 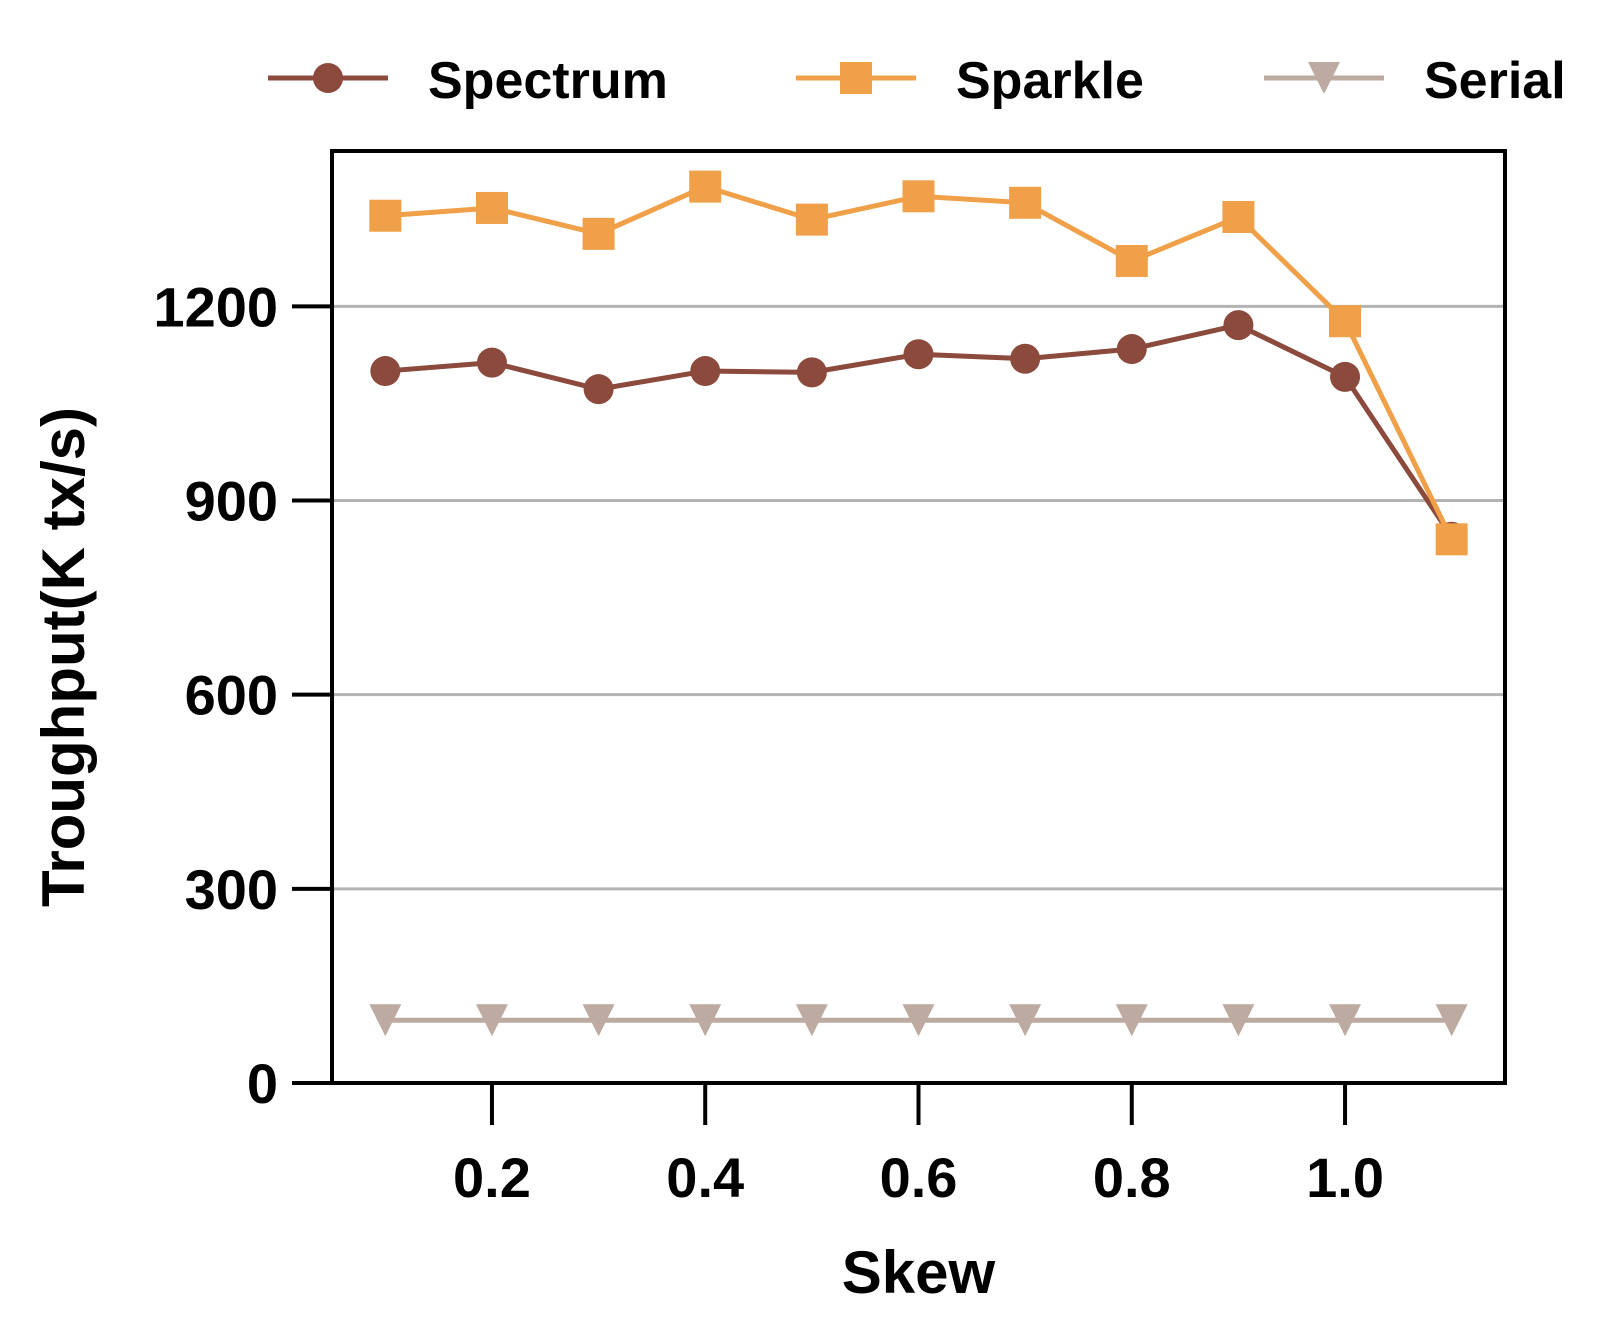 What do you see at coordinates (231, 501) in the screenshot?
I see `y-tick-label: 900` at bounding box center [231, 501].